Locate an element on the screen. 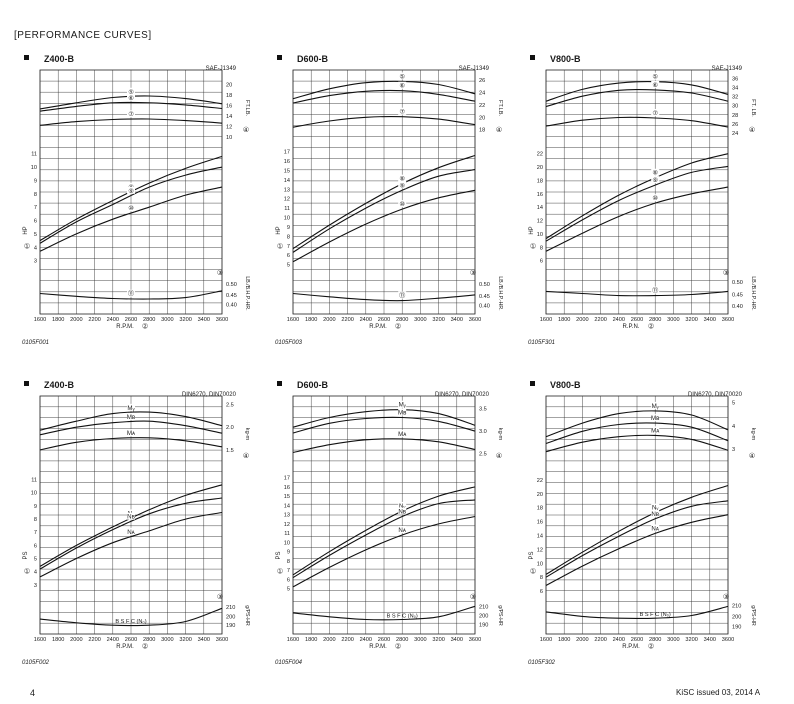  x-axis-label: R.P.N. is located at coordinates (631, 327).